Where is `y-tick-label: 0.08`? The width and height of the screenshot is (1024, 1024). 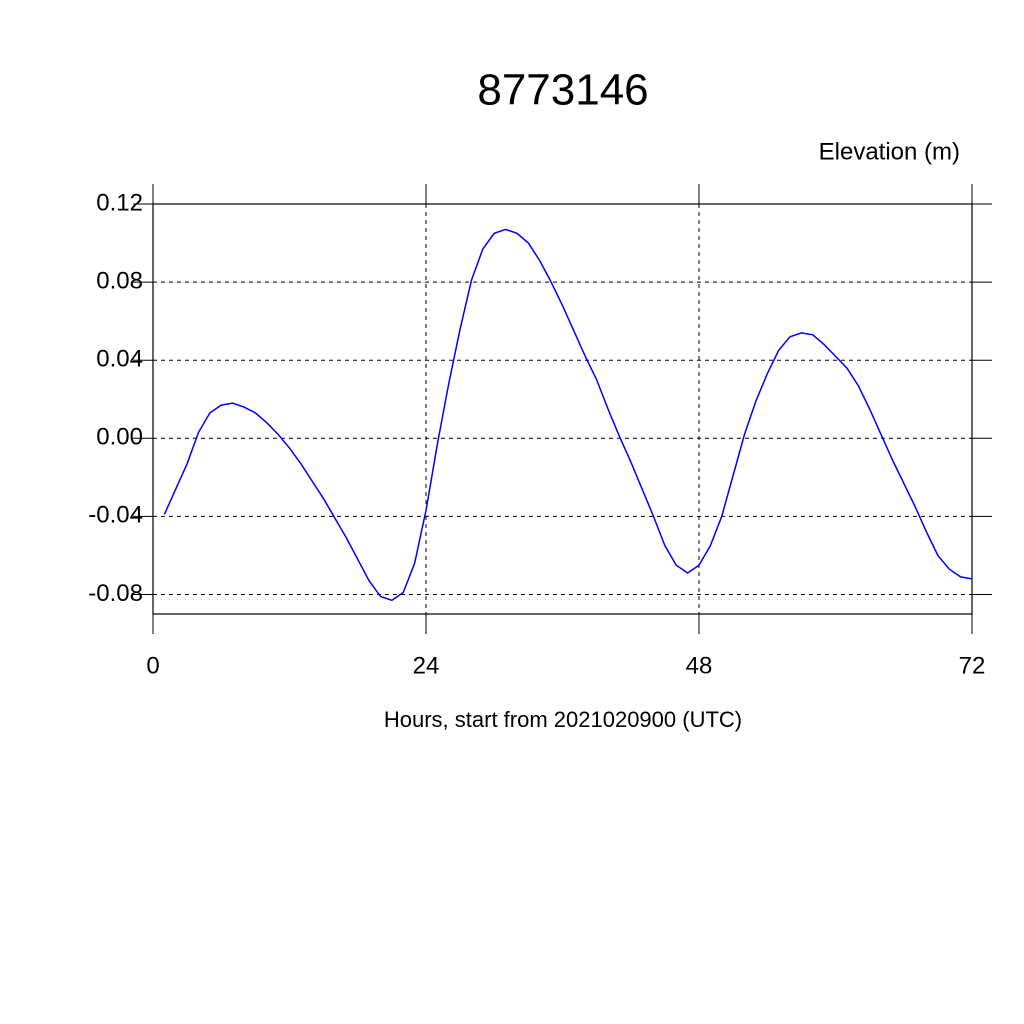
y-tick-label: 0.08 is located at coordinates (119, 280).